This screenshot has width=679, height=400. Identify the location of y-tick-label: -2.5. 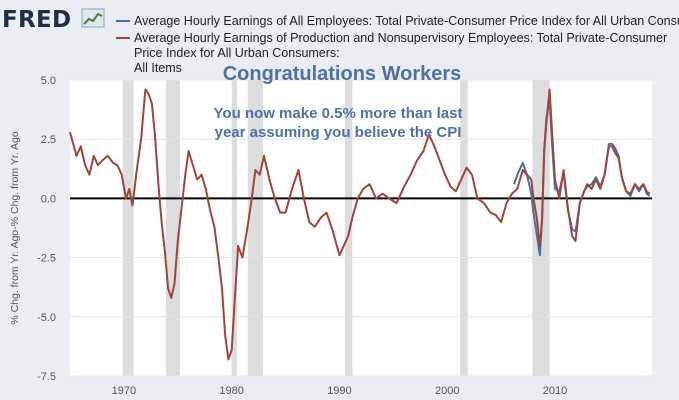
(46, 259).